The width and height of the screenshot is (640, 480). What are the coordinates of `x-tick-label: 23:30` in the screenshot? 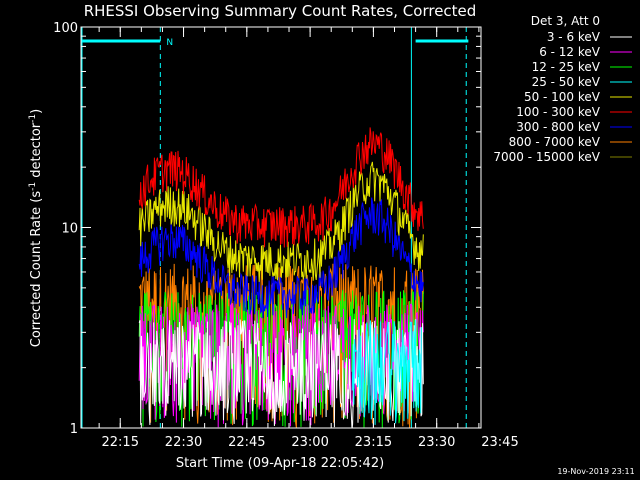 It's located at (436, 442).